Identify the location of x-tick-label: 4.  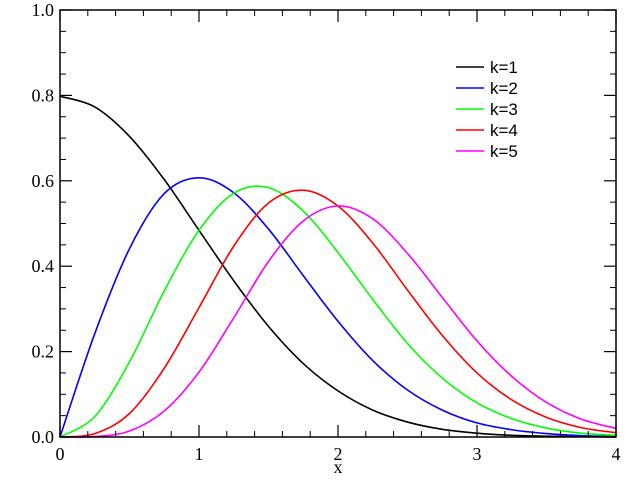
(616, 454).